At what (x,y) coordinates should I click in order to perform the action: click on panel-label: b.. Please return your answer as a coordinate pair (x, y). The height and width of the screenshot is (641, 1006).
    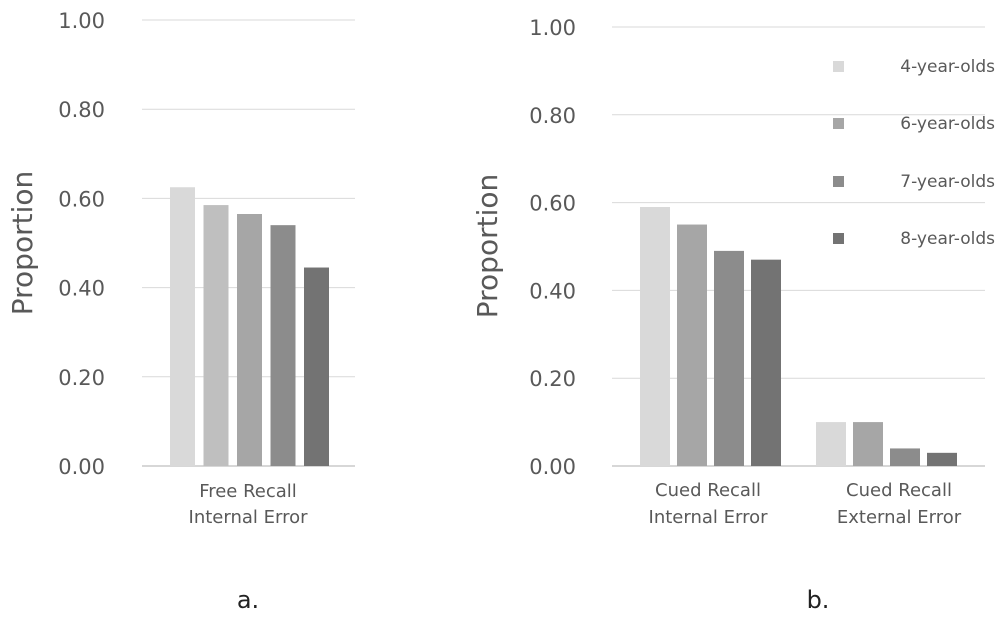
    Looking at the image, I should click on (818, 600).